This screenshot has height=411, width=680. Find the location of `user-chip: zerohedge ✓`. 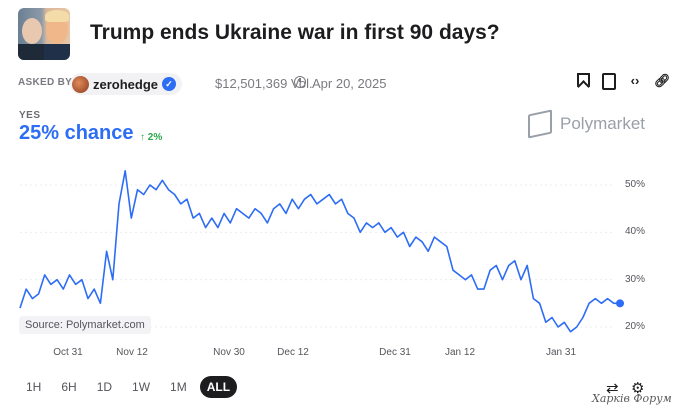

user-chip: zerohedge ✓ is located at coordinates (126, 84).